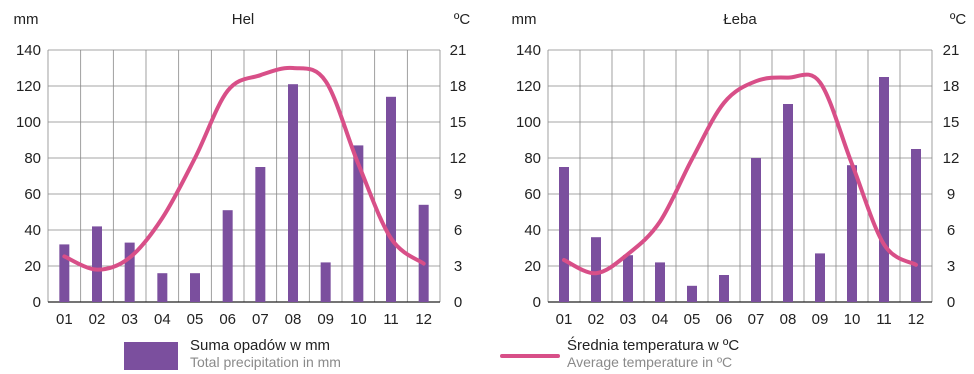  Describe the element at coordinates (458, 194) in the screenshot. I see `chart-1-right-tick-label: 9` at that location.